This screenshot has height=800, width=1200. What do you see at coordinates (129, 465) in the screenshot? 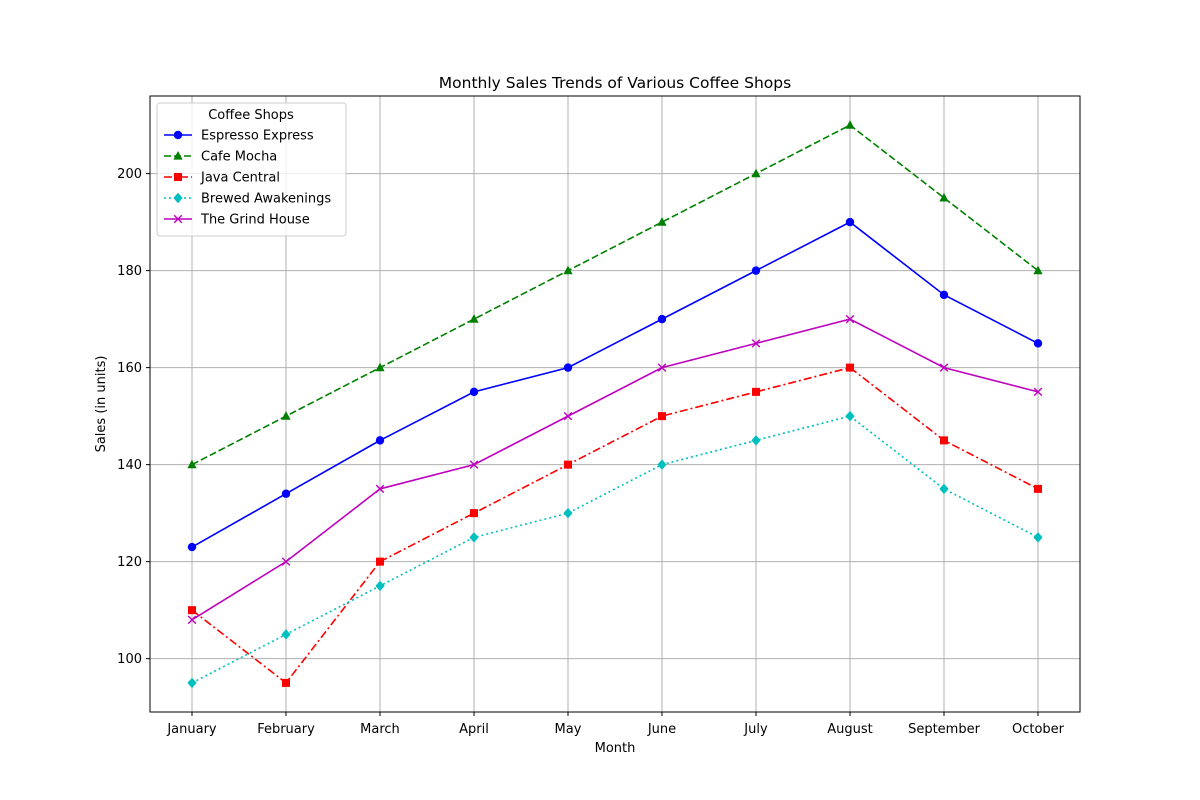
I see `y-tick-label: 140` at bounding box center [129, 465].